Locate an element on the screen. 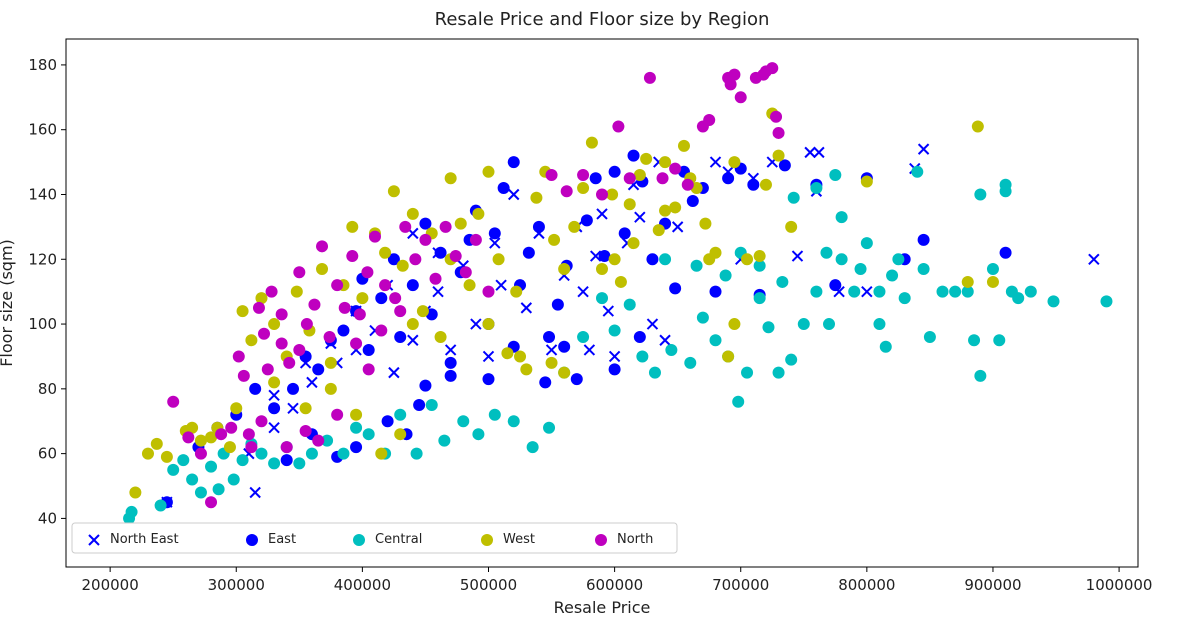 The height and width of the screenshot is (635, 1185). y-axis-label: Floor size (sqm) is located at coordinates (8, 303).